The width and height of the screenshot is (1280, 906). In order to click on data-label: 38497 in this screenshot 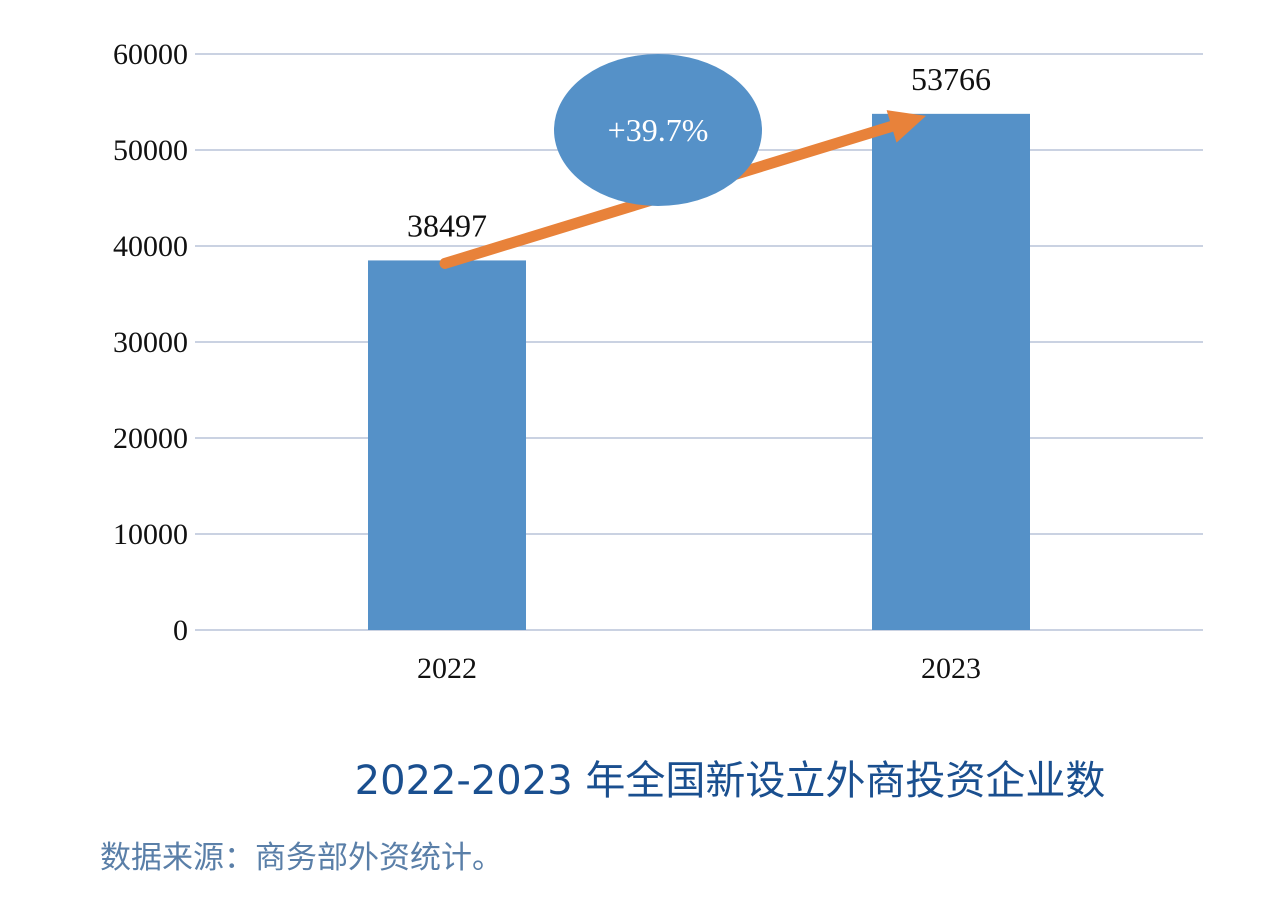, I will do `click(447, 225)`.